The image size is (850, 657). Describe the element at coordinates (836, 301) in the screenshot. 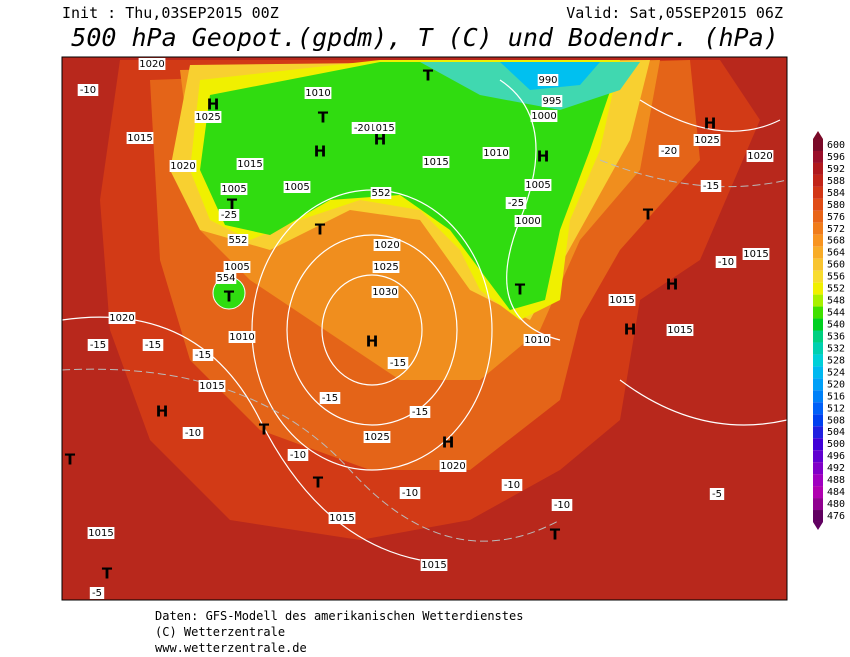

I see `colorbar-label: 548` at that location.